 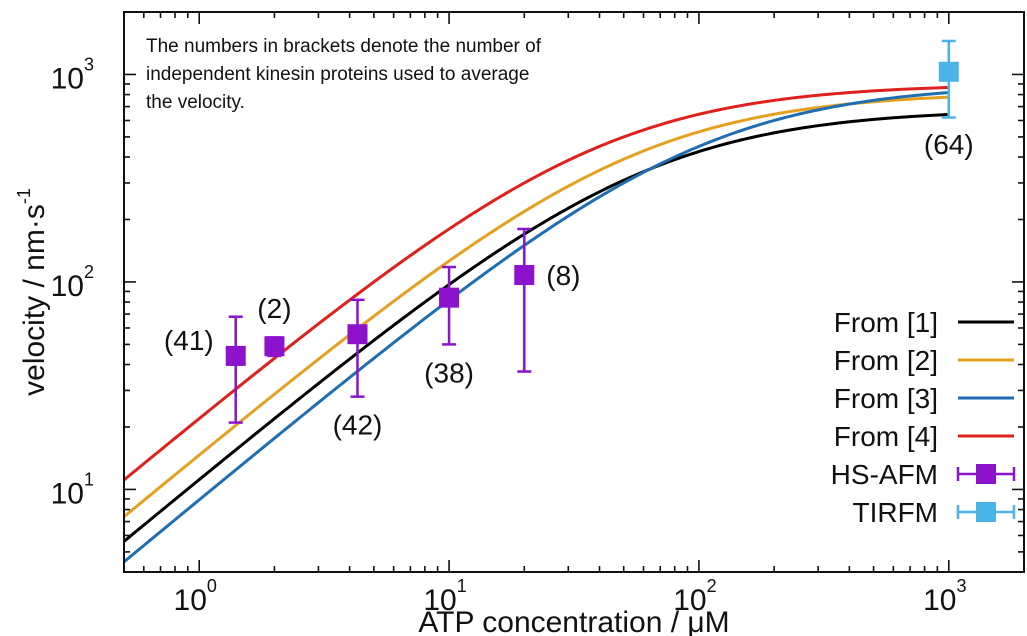 What do you see at coordinates (547, 300) in the screenshot?
I see `hs-afm-point: (8)` at bounding box center [547, 300].